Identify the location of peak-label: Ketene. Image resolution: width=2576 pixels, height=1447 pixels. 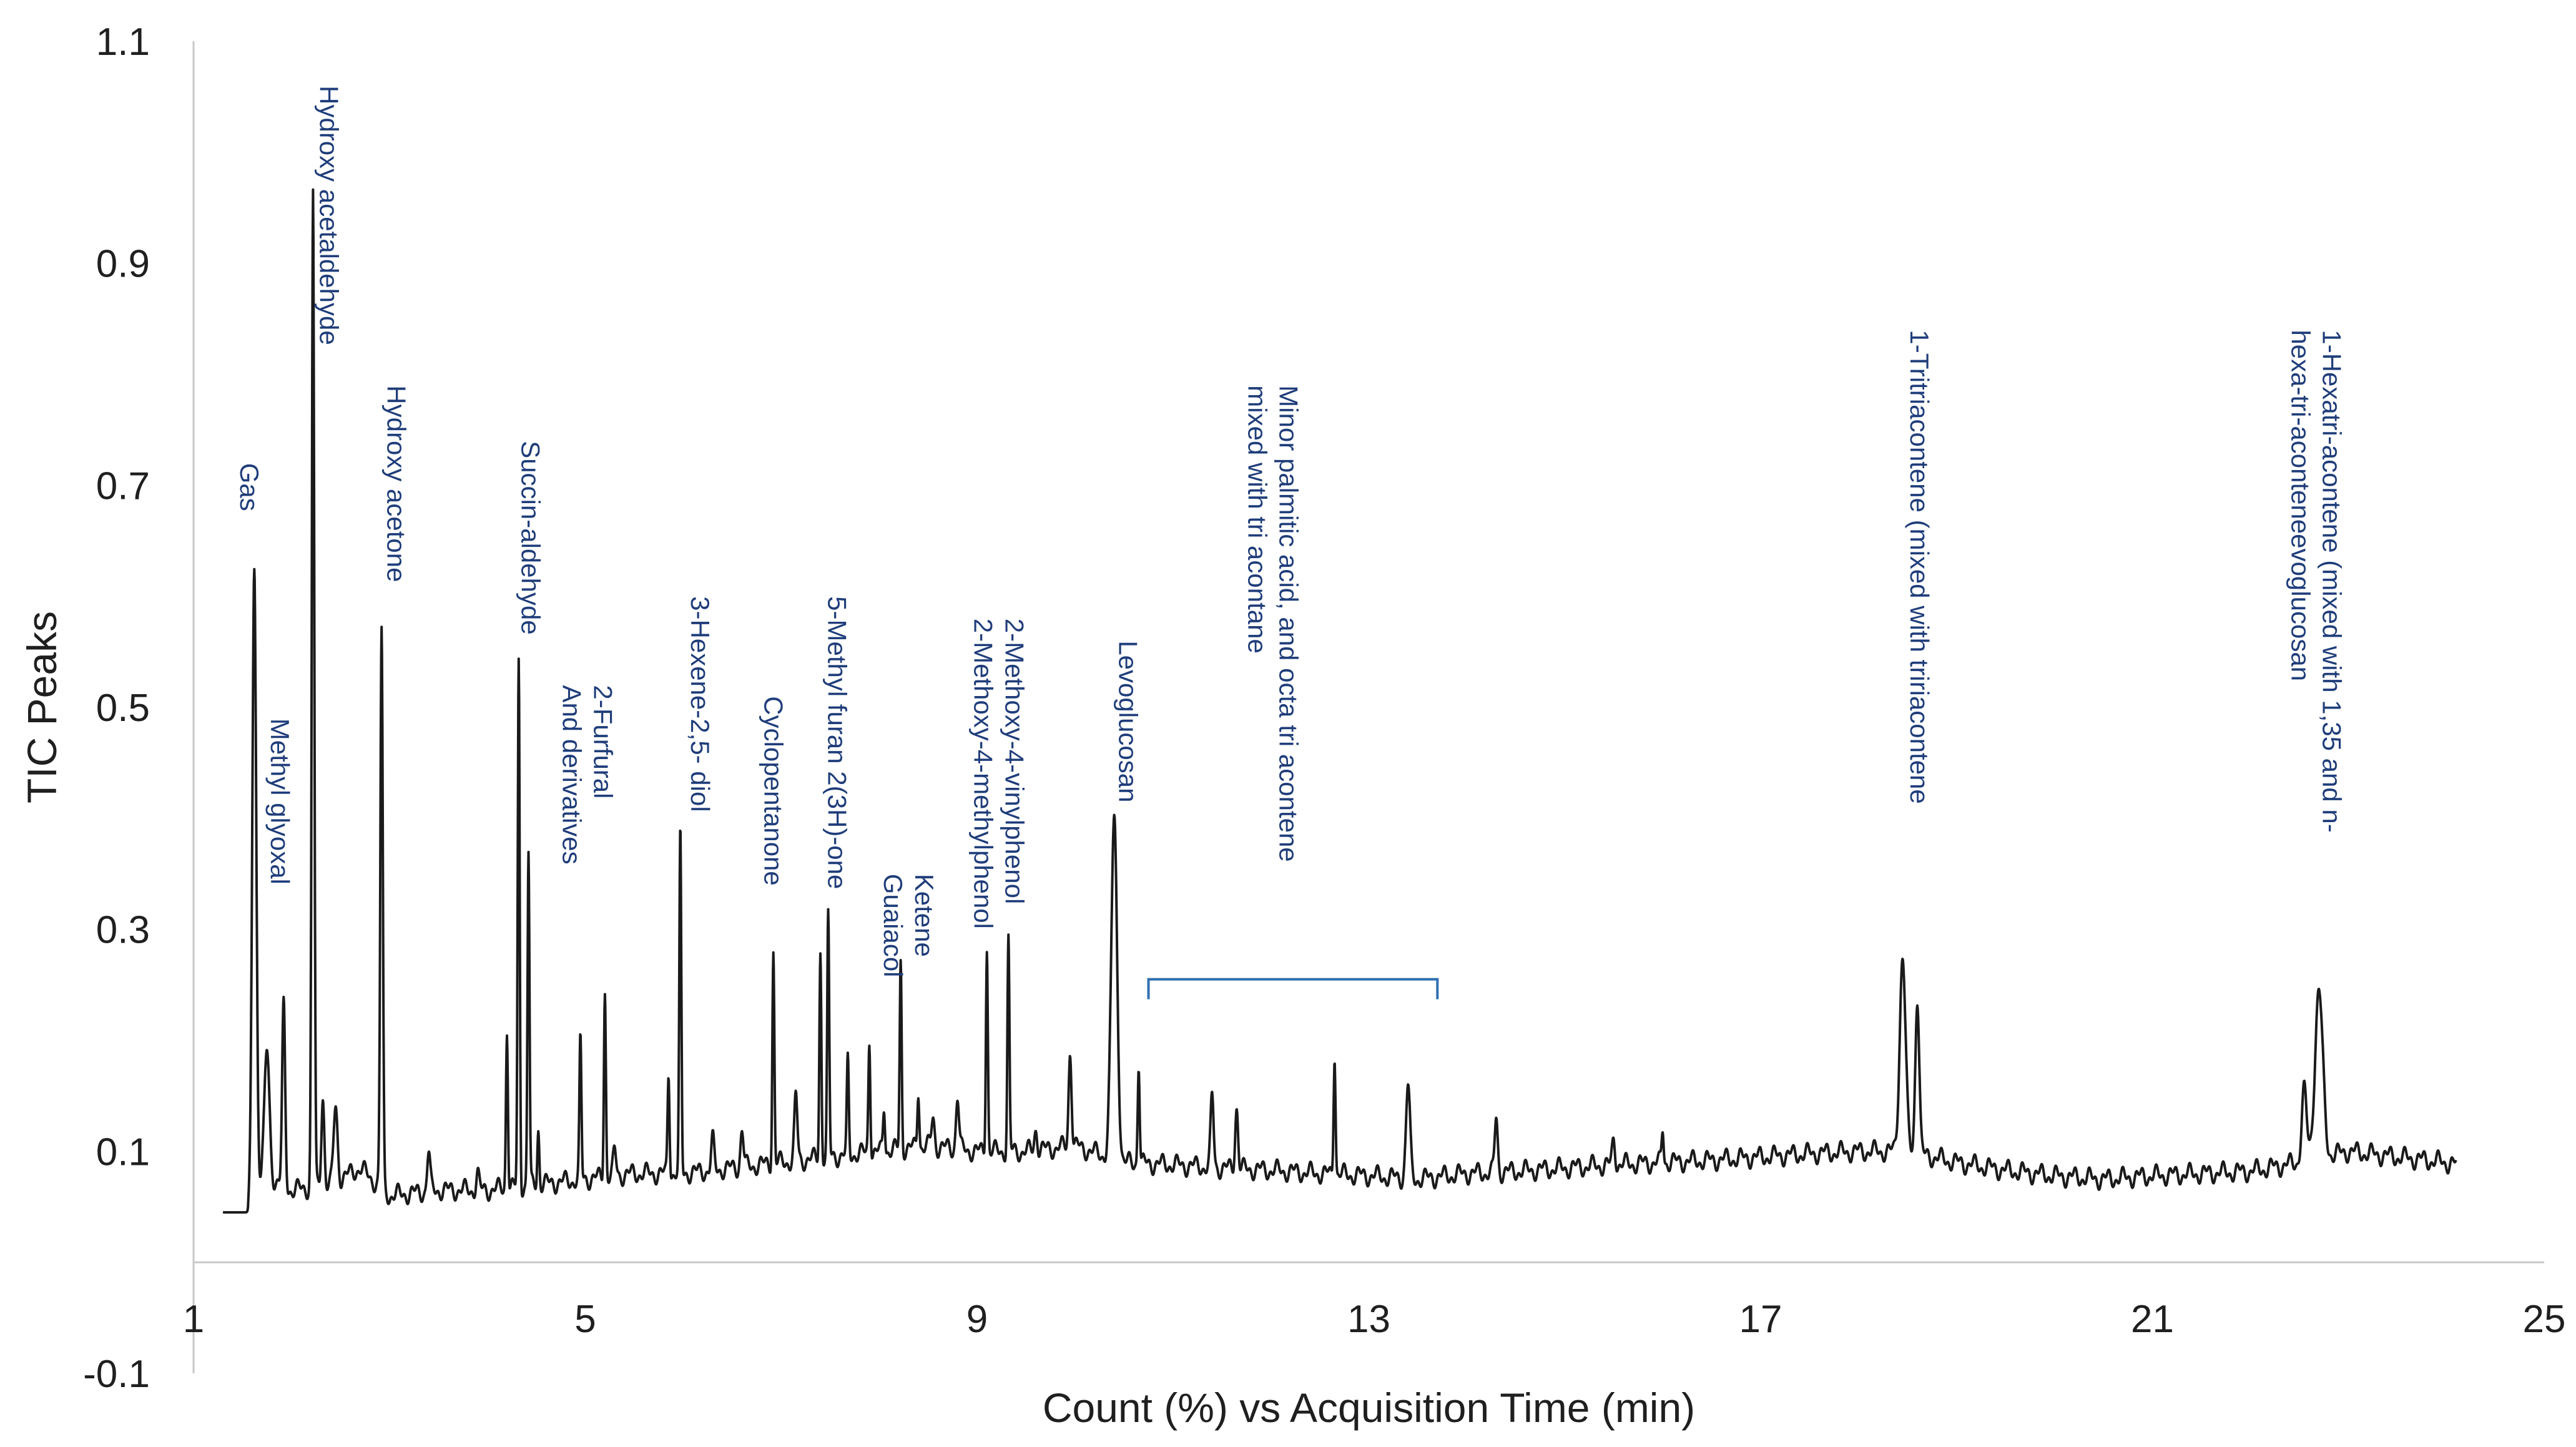
(924, 916).